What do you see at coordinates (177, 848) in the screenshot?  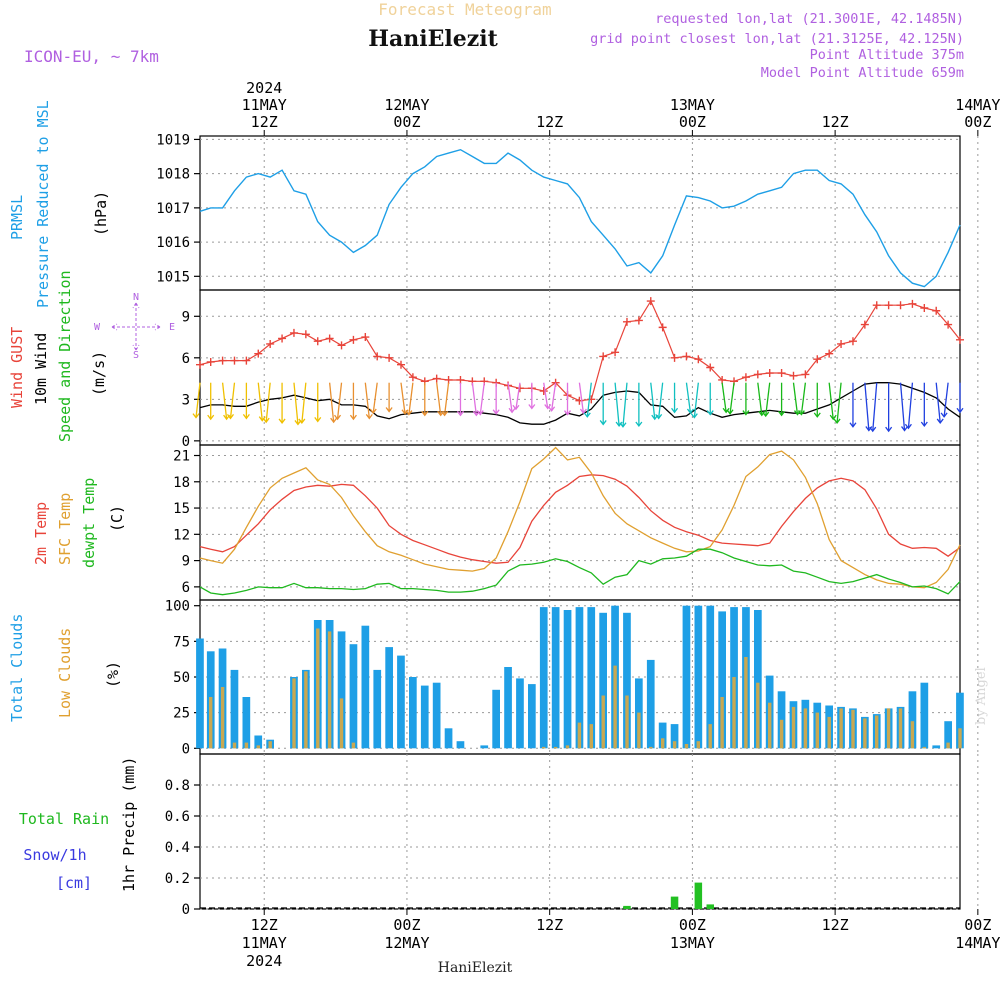 I see `precip-ytick-label: 0.4` at bounding box center [177, 848].